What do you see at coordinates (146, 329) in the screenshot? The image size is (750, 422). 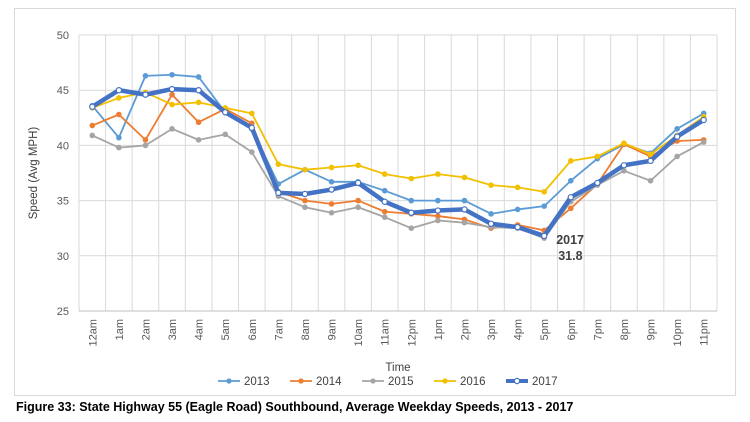 I see `x-tick-label: 2am` at bounding box center [146, 329].